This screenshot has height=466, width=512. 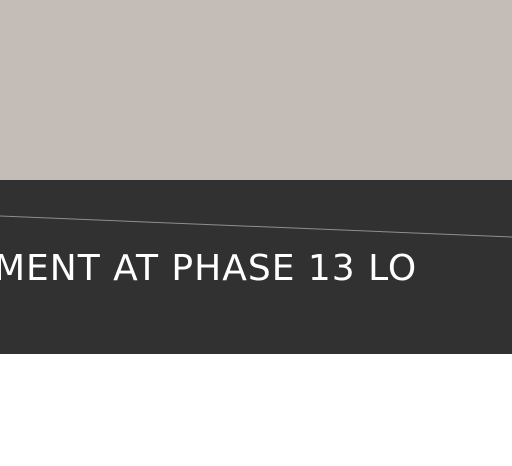 What do you see at coordinates (256, 226) in the screenshot?
I see `diagonal-divider-line` at bounding box center [256, 226].